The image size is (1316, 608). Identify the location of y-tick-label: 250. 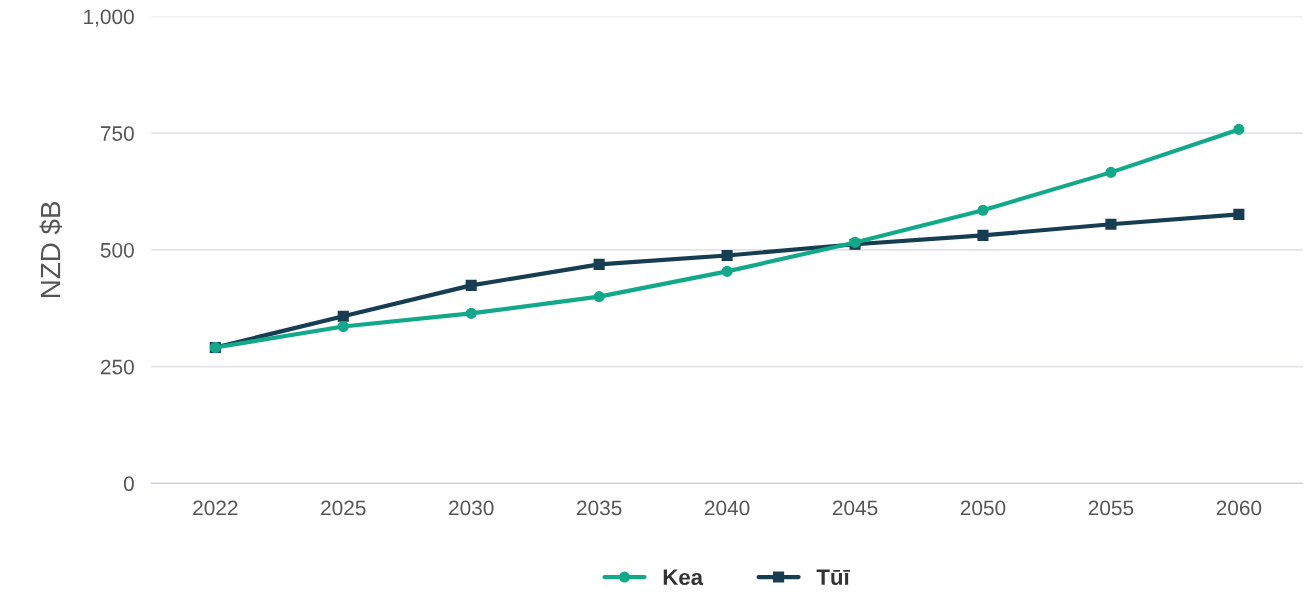
(117, 367).